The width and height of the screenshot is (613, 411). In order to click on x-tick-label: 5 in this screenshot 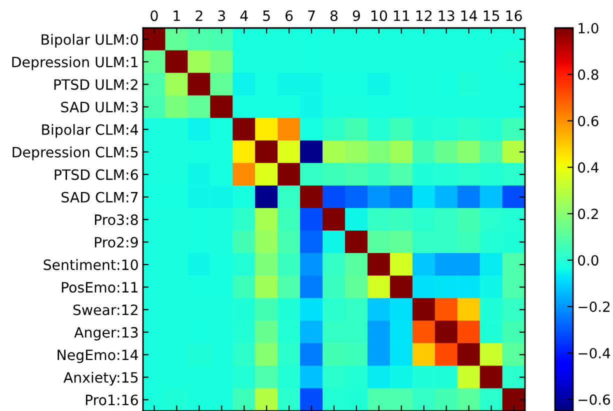, I will do `click(266, 16)`.